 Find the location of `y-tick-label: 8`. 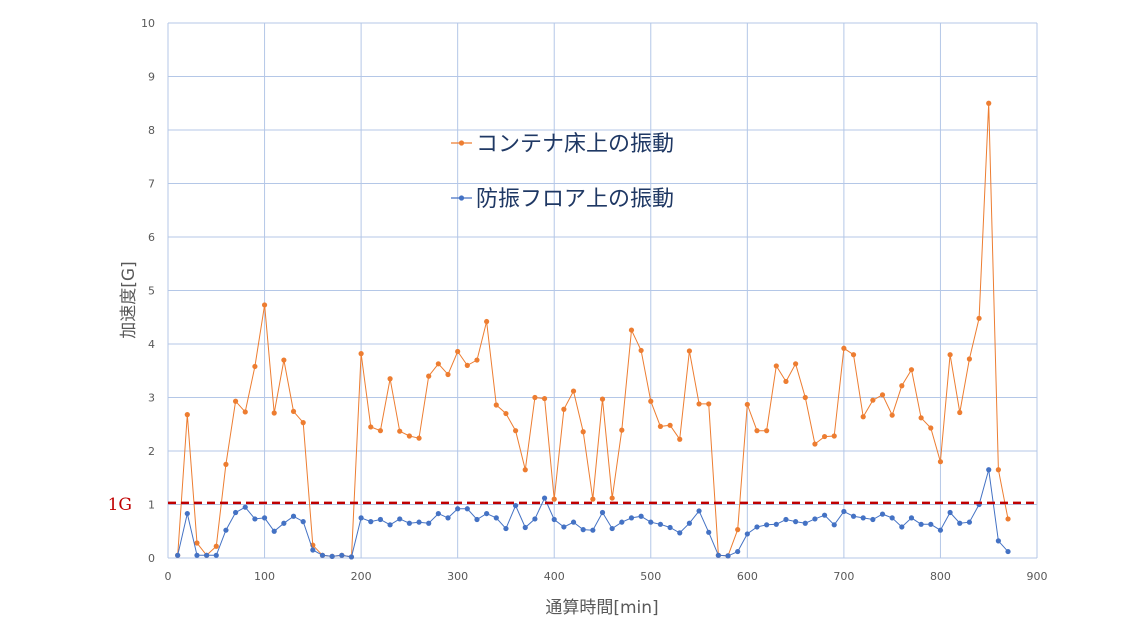

y-tick-label: 8 is located at coordinates (151, 130).